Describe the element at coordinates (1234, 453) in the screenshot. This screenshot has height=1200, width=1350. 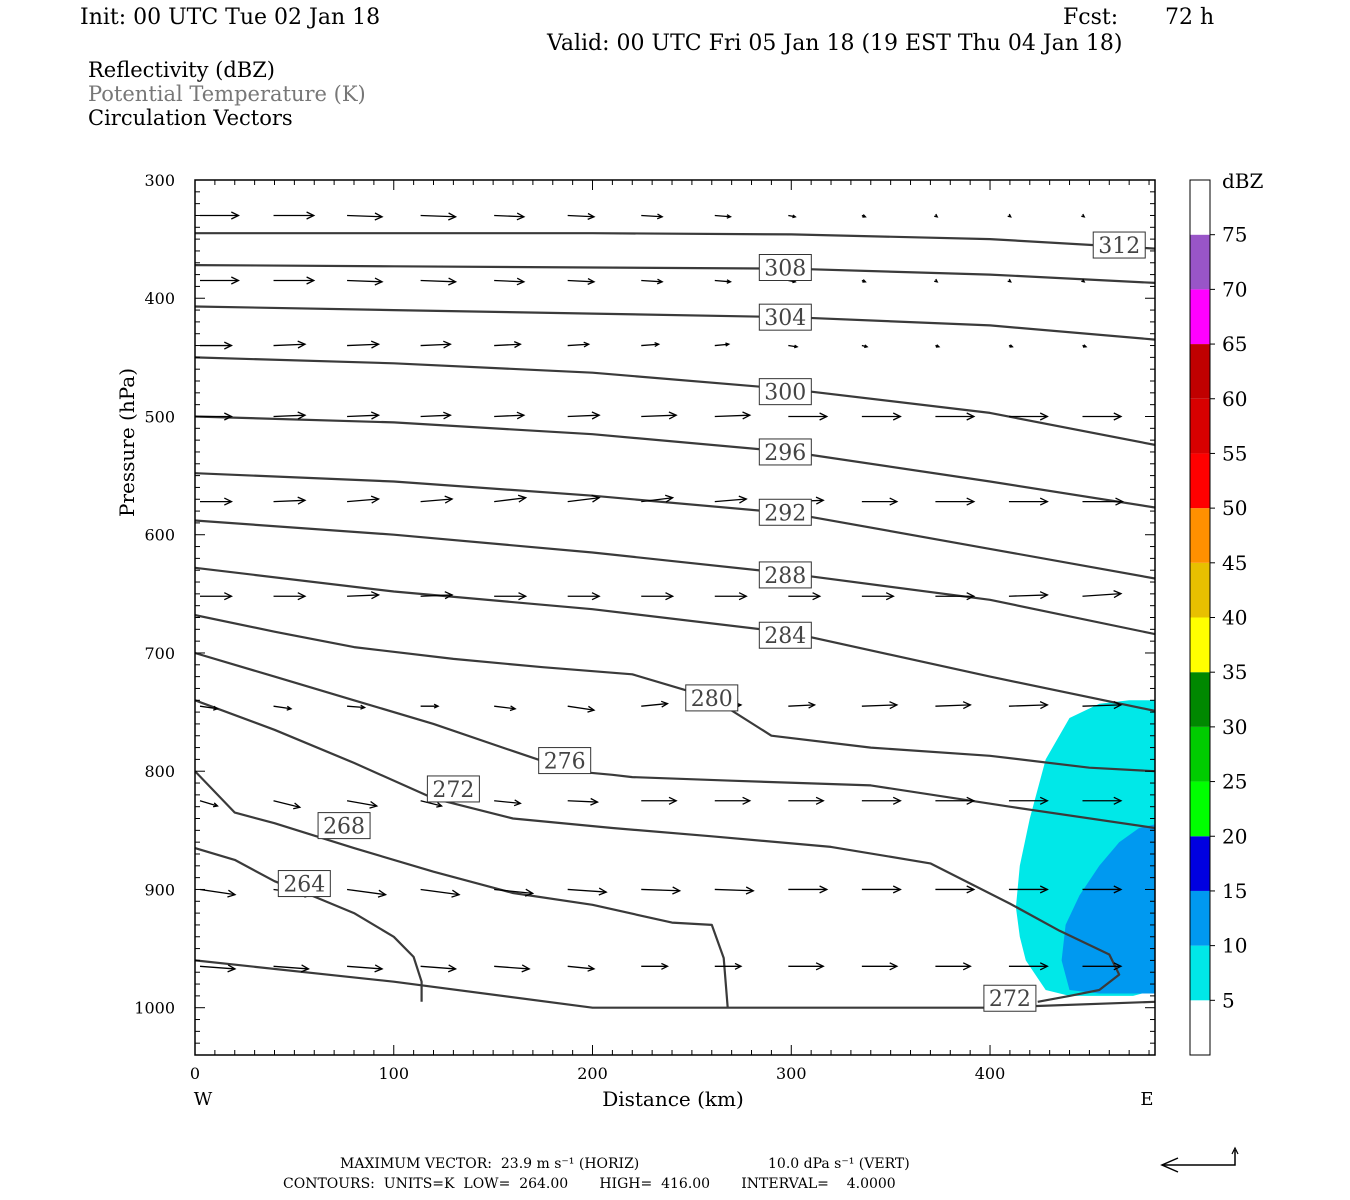
I see `colorbar-tick-label: 55` at that location.